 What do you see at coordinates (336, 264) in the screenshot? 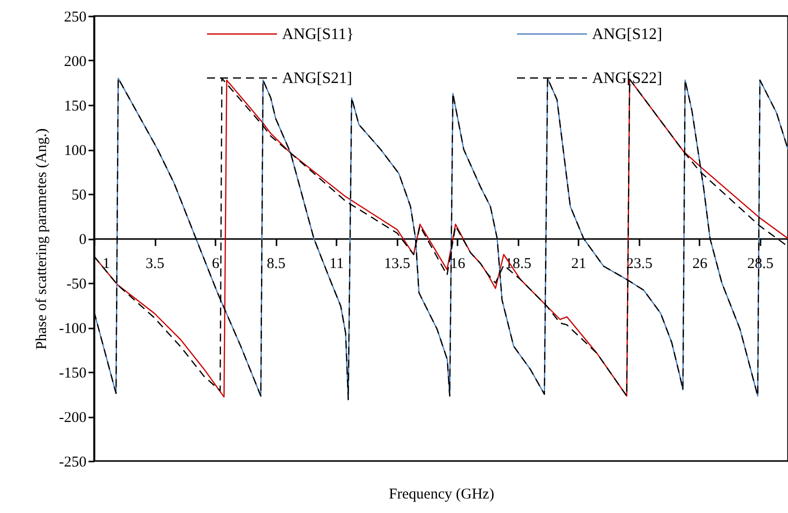
I see `x-tick-label: 11` at bounding box center [336, 264].